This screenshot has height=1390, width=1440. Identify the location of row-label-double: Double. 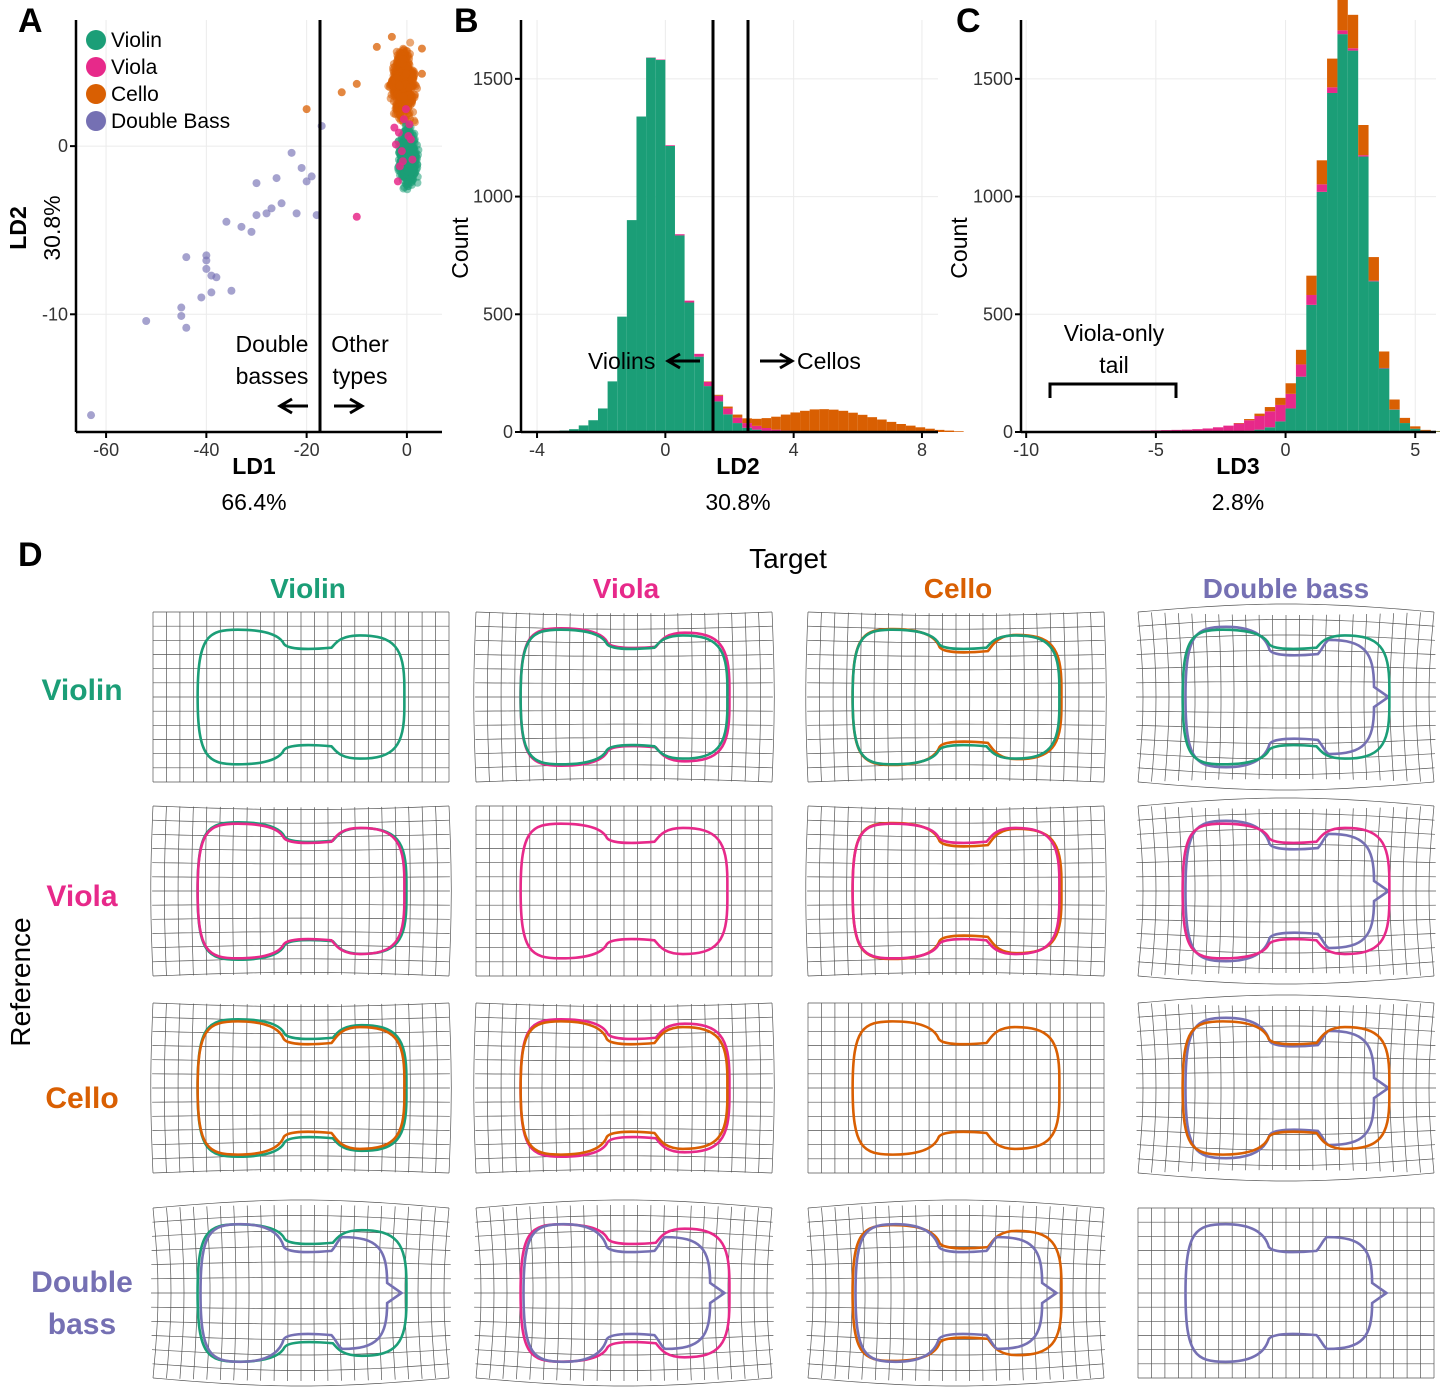
(82, 1282).